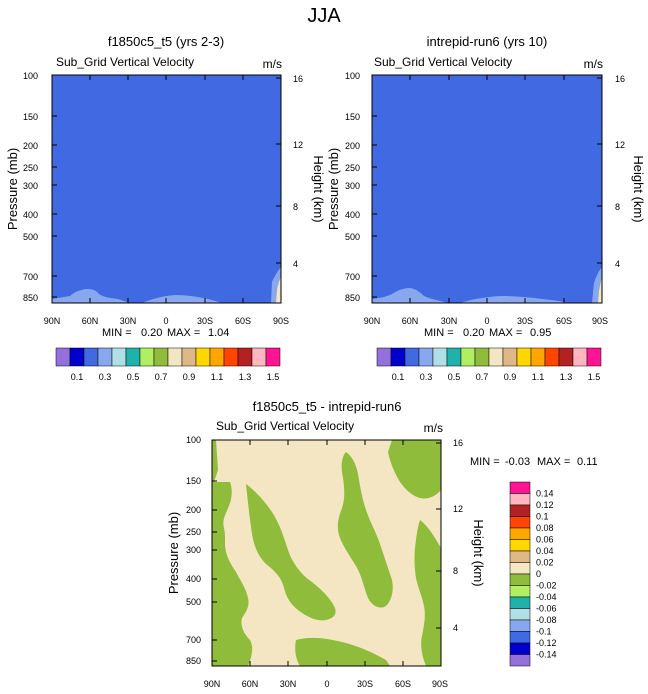 The height and width of the screenshot is (694, 648). What do you see at coordinates (487, 41) in the screenshot?
I see `panel-2-title: intrepid-run6 (yrs 10)` at bounding box center [487, 41].